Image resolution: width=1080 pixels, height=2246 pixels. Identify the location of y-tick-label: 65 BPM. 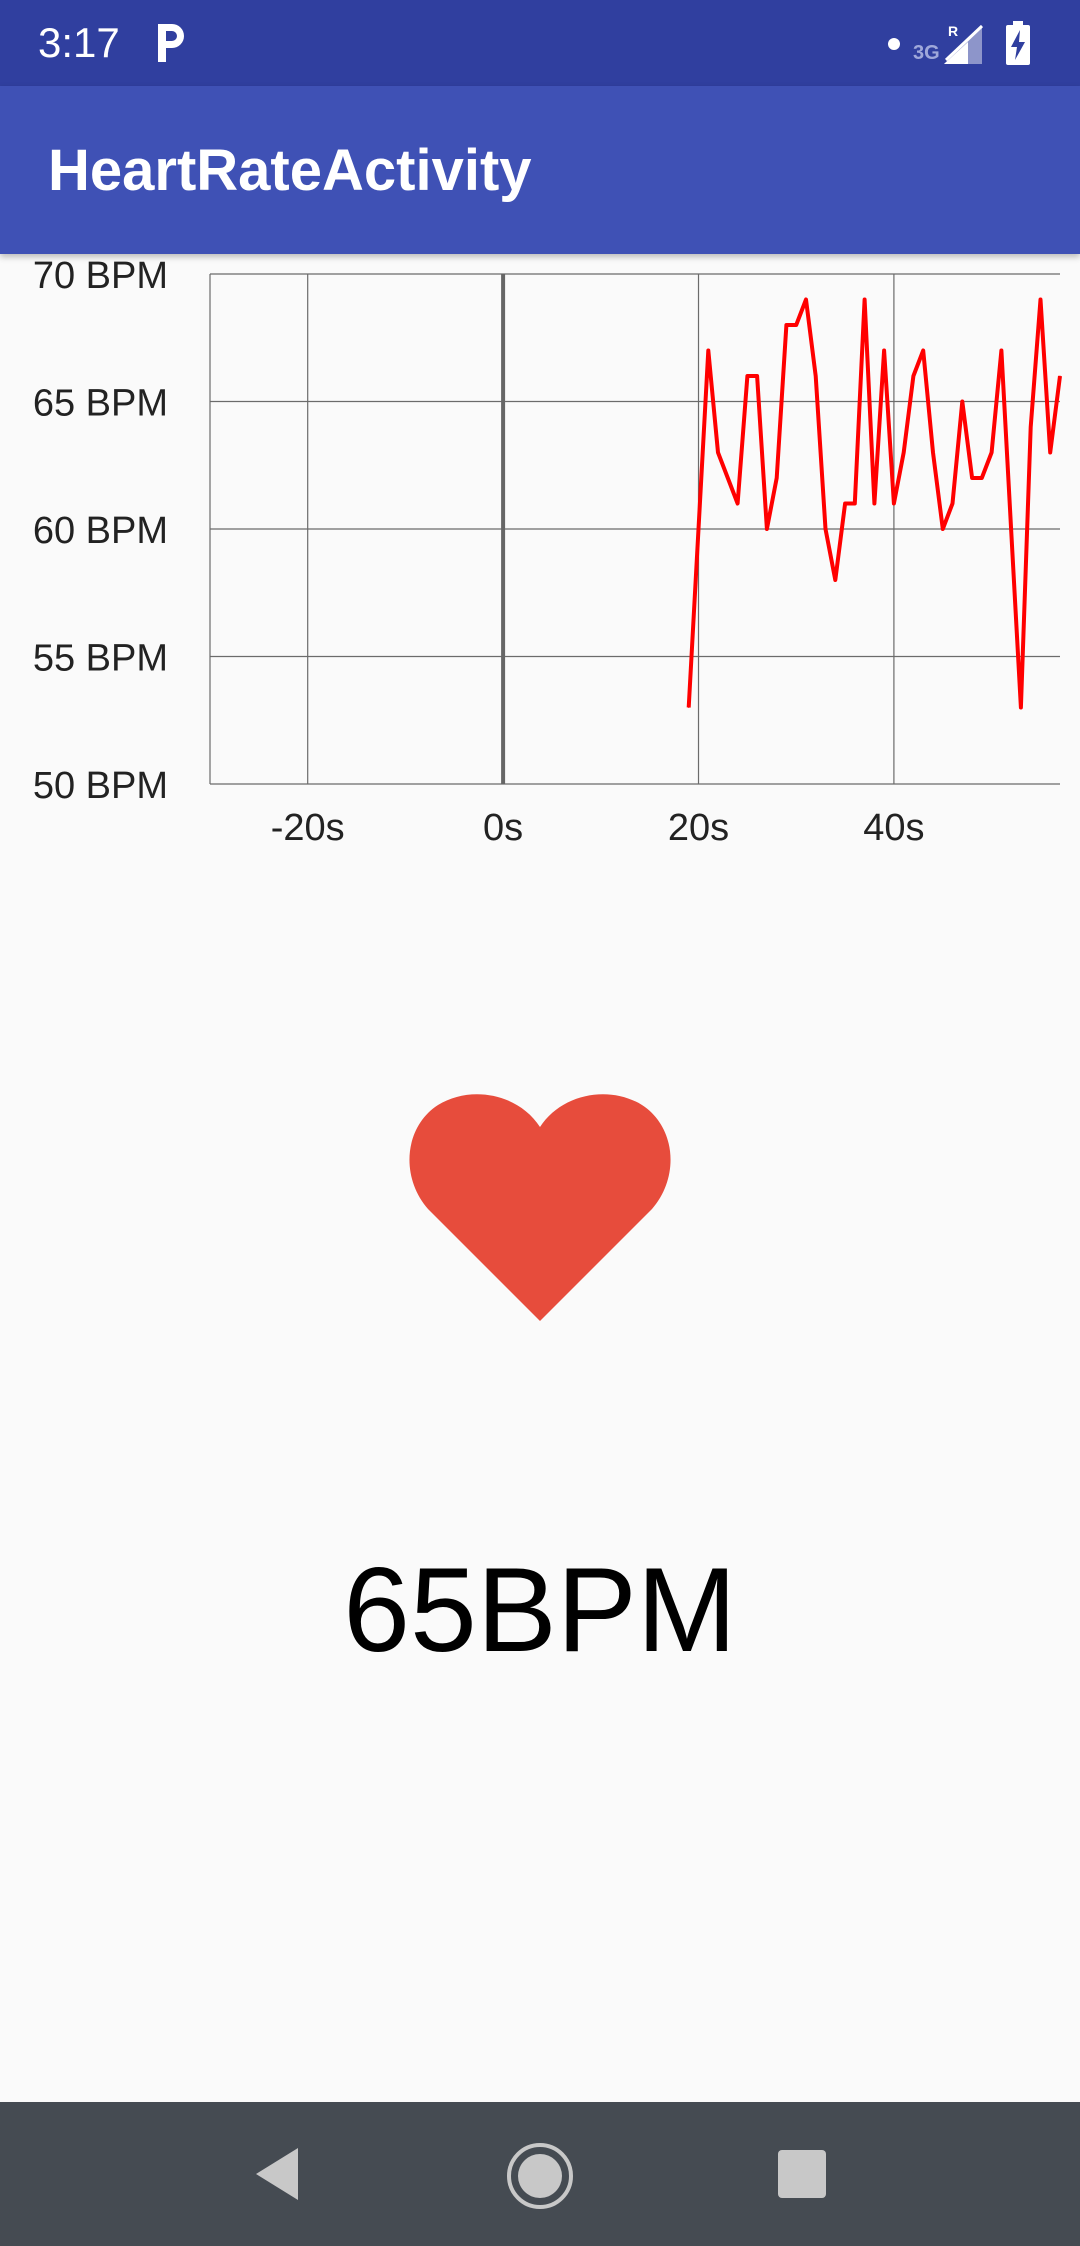
(100, 404).